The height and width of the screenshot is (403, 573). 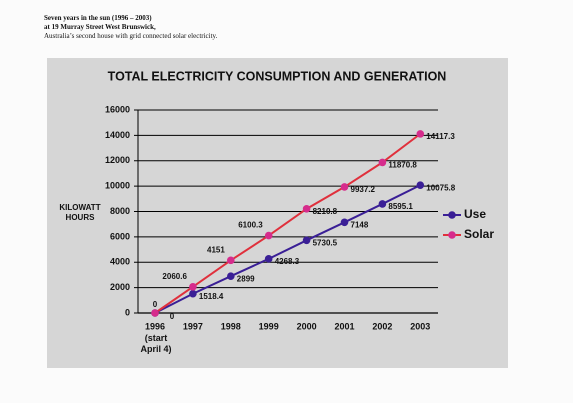 I want to click on data-label: 7148, so click(x=360, y=224).